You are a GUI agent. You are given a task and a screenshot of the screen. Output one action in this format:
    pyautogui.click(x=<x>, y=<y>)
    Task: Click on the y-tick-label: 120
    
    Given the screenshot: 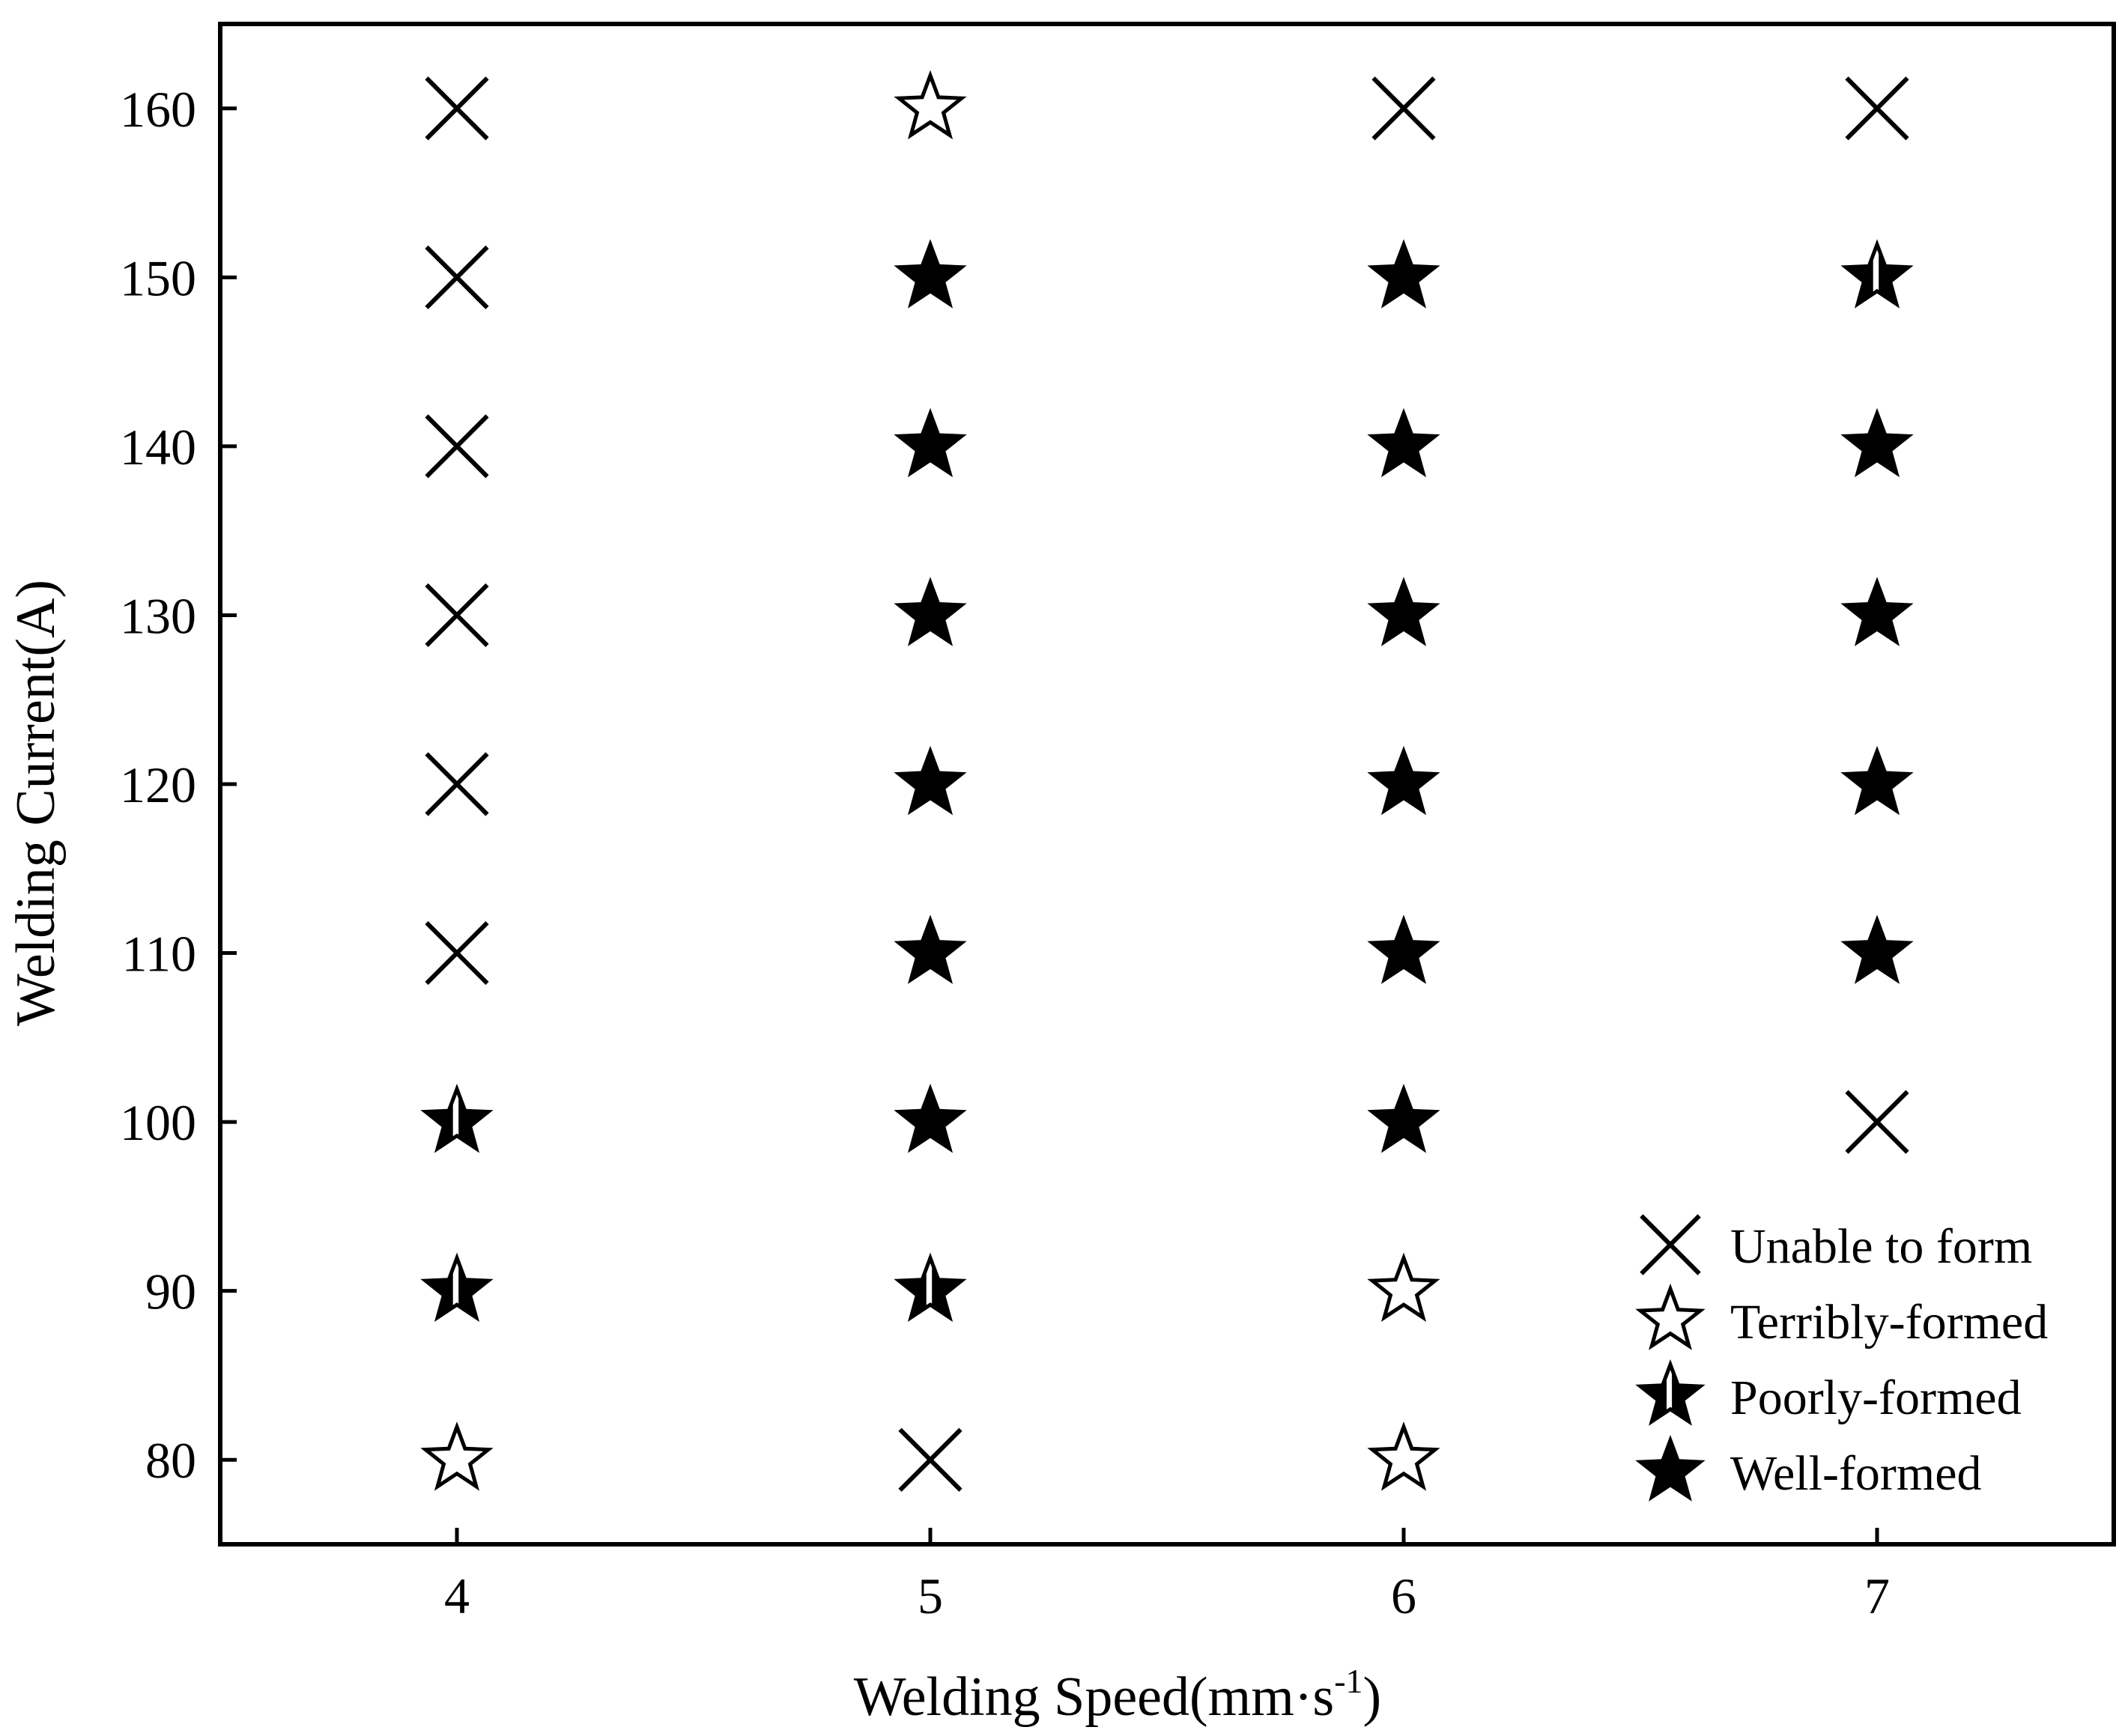 What is the action you would take?
    pyautogui.click(x=158, y=784)
    